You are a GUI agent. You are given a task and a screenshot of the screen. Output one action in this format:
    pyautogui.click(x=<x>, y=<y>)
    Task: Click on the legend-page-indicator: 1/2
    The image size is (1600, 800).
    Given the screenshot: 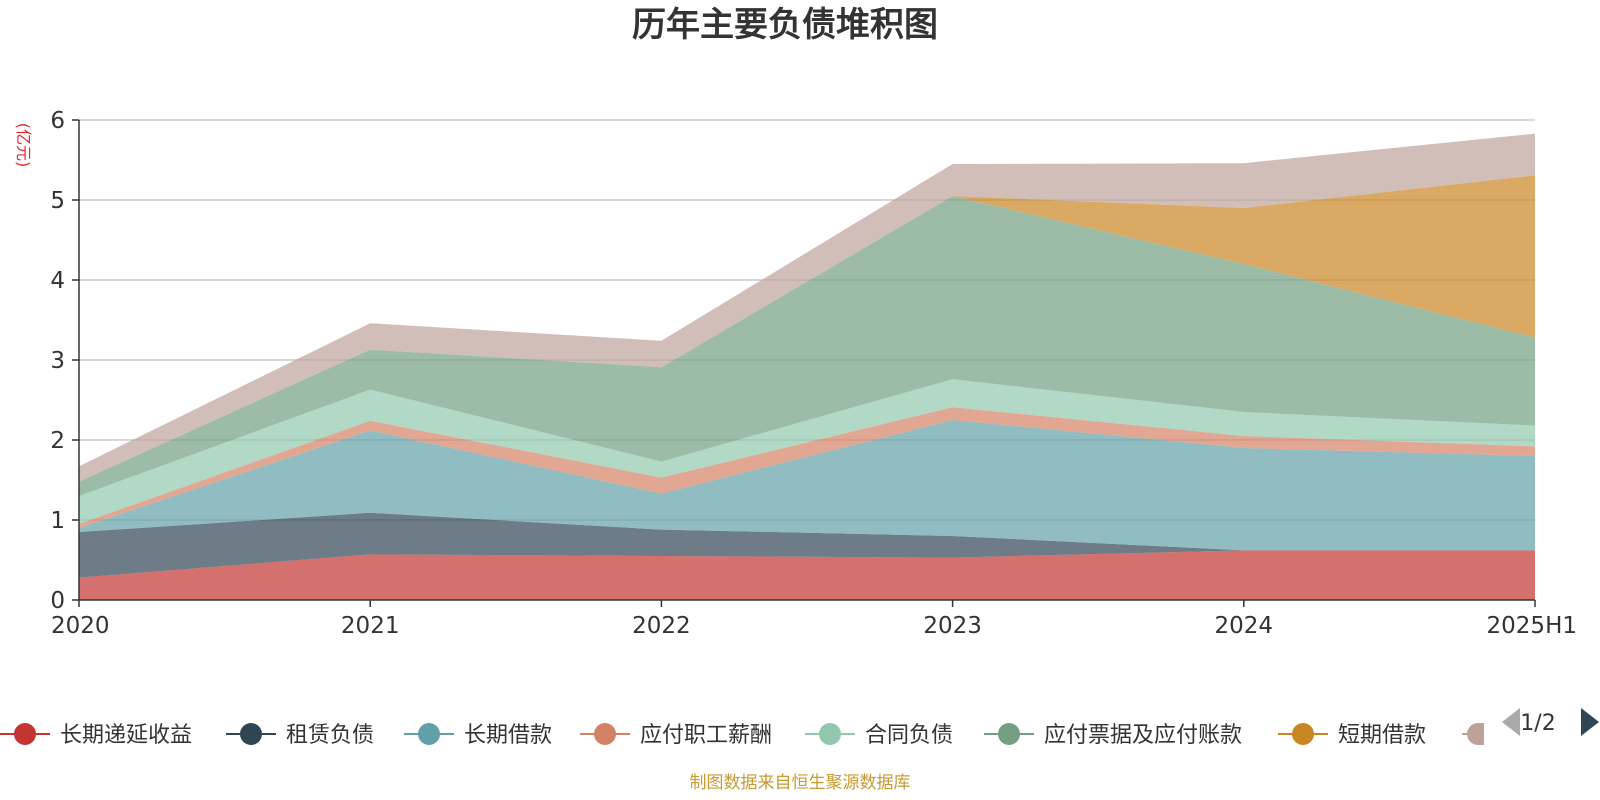 What is the action you would take?
    pyautogui.click(x=1537, y=723)
    